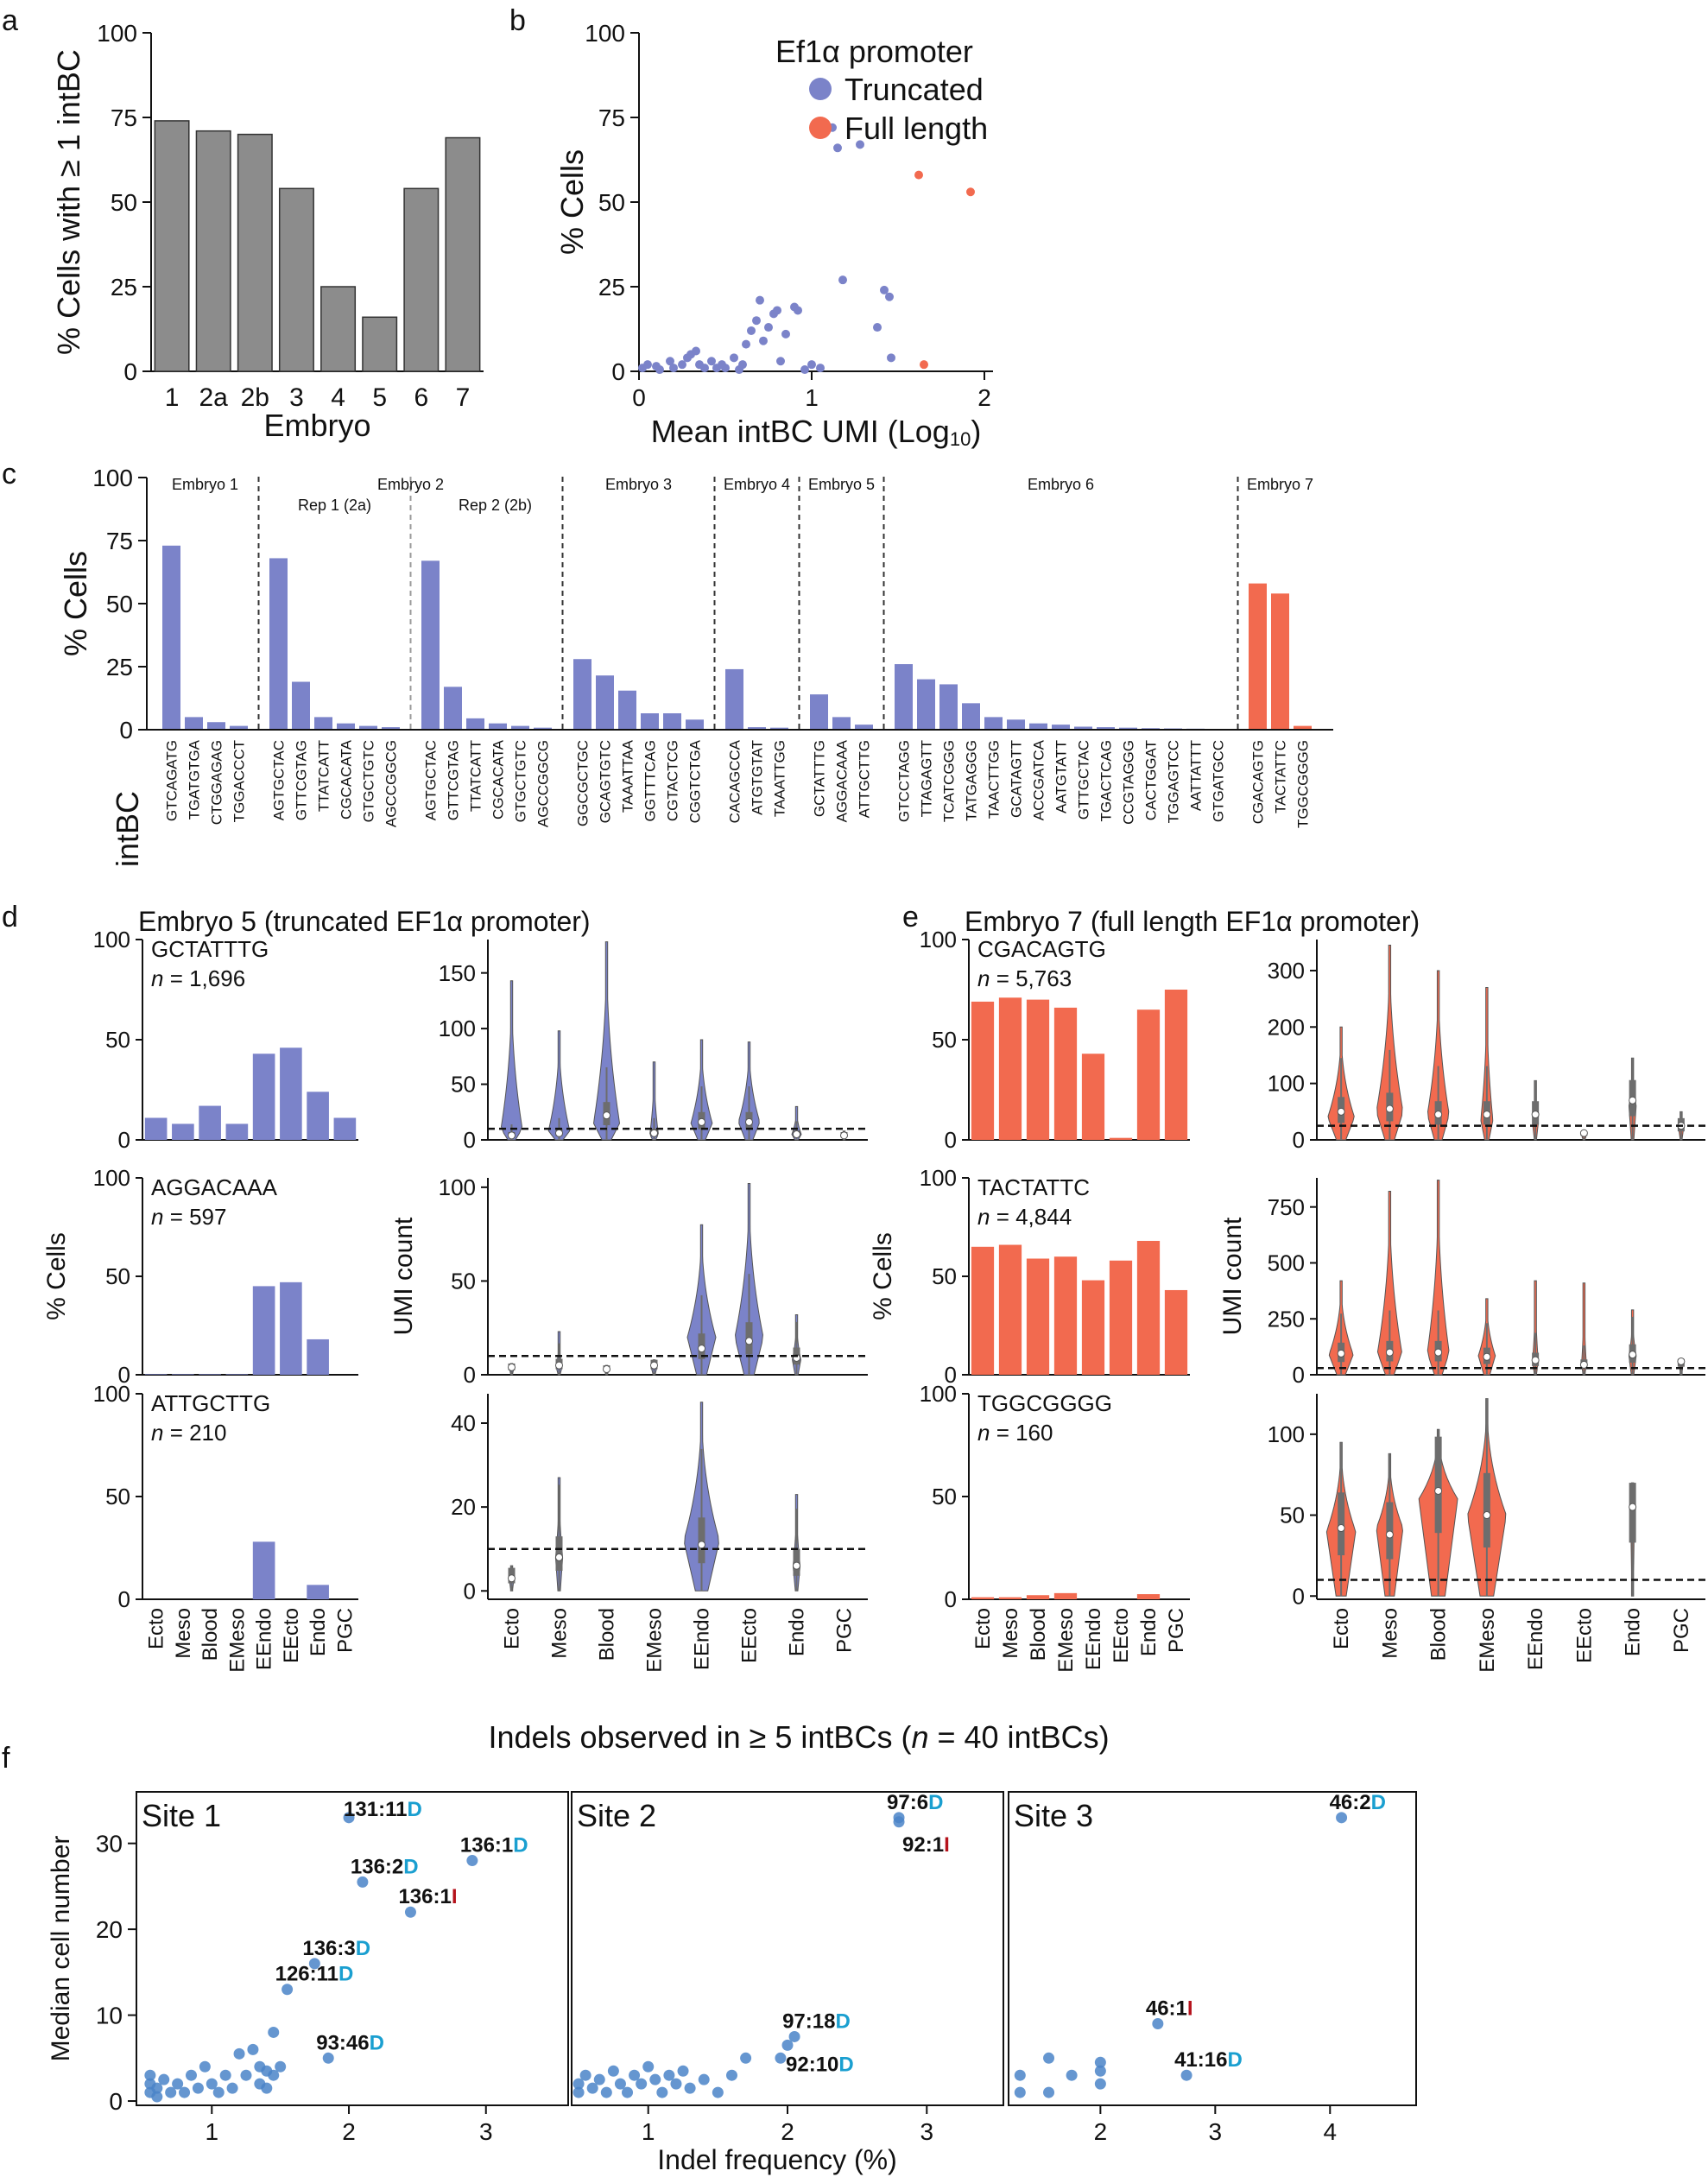 The width and height of the screenshot is (1708, 2177). I want to click on c-intbc-label: TGGCGGGG, so click(1303, 784).